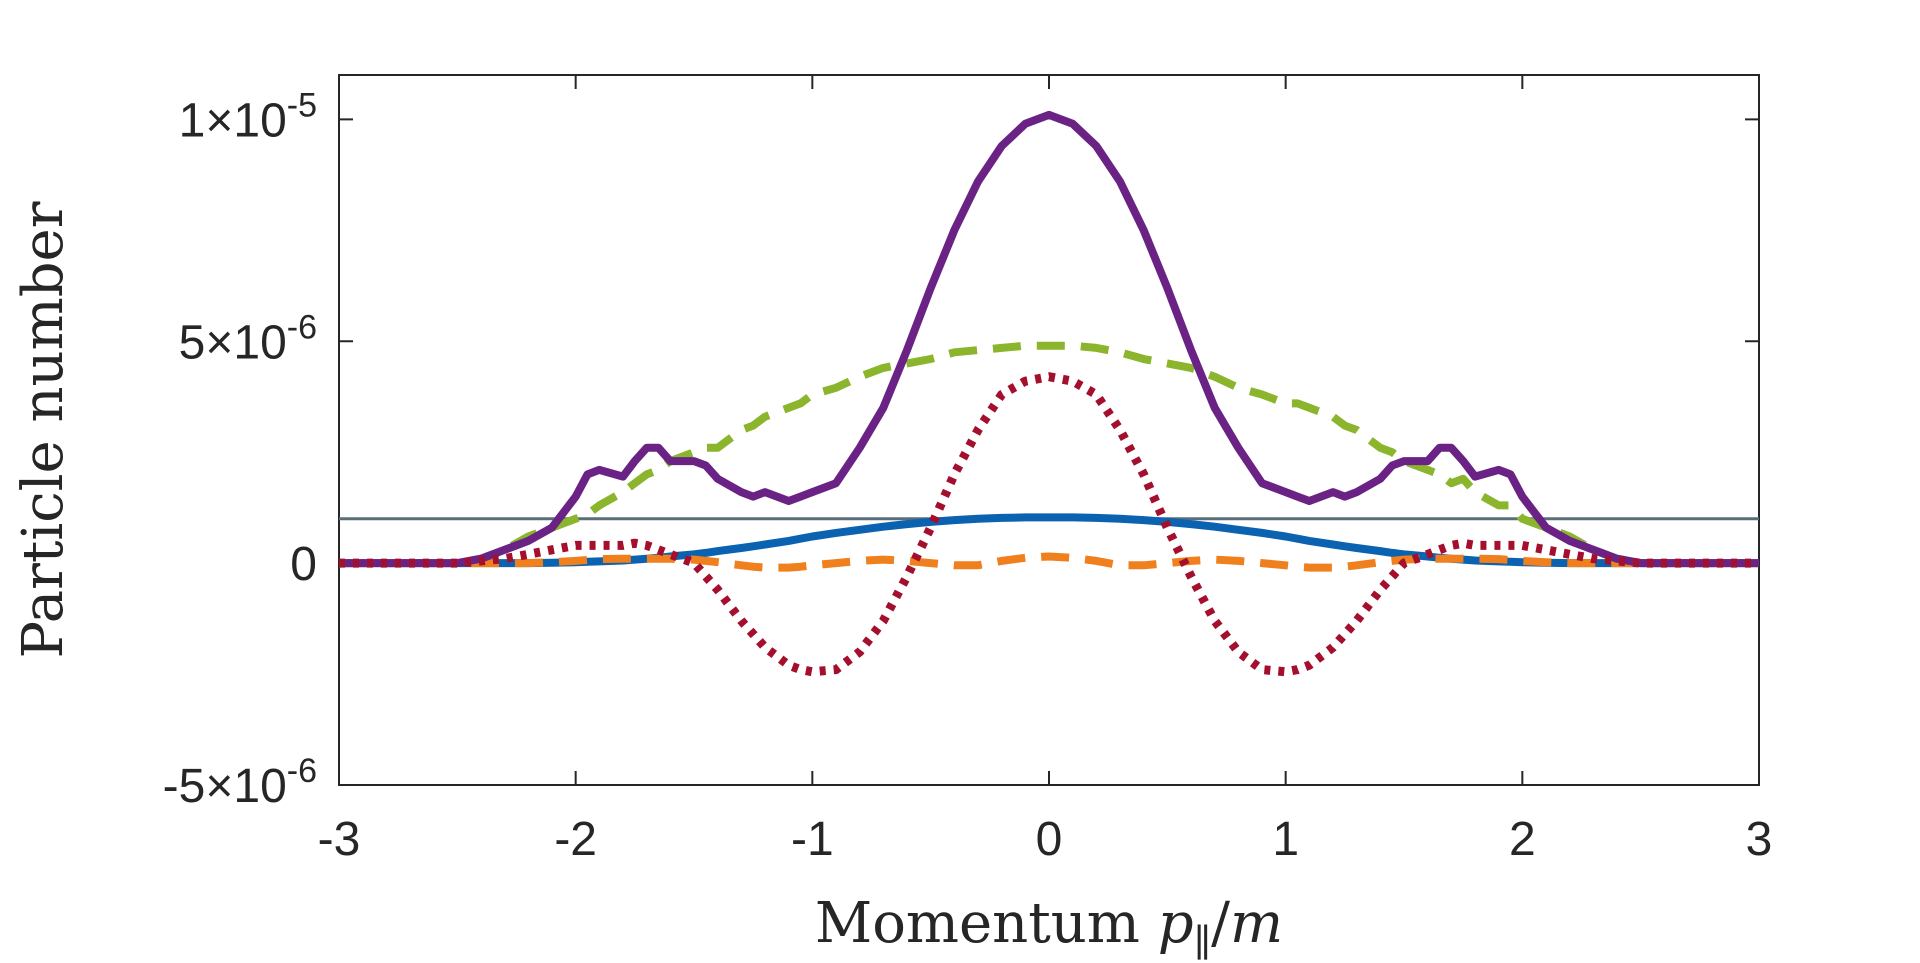 The image size is (1920, 963). What do you see at coordinates (1220, 923) in the screenshot?
I see `x-axis-label-suffix: /` at bounding box center [1220, 923].